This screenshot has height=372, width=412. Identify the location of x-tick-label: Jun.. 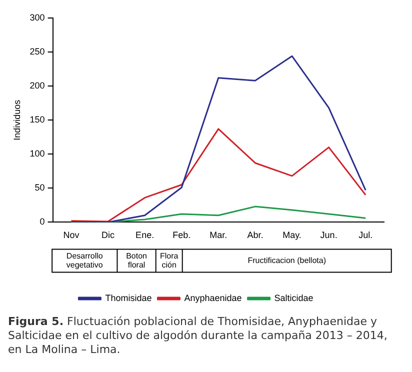
(329, 235).